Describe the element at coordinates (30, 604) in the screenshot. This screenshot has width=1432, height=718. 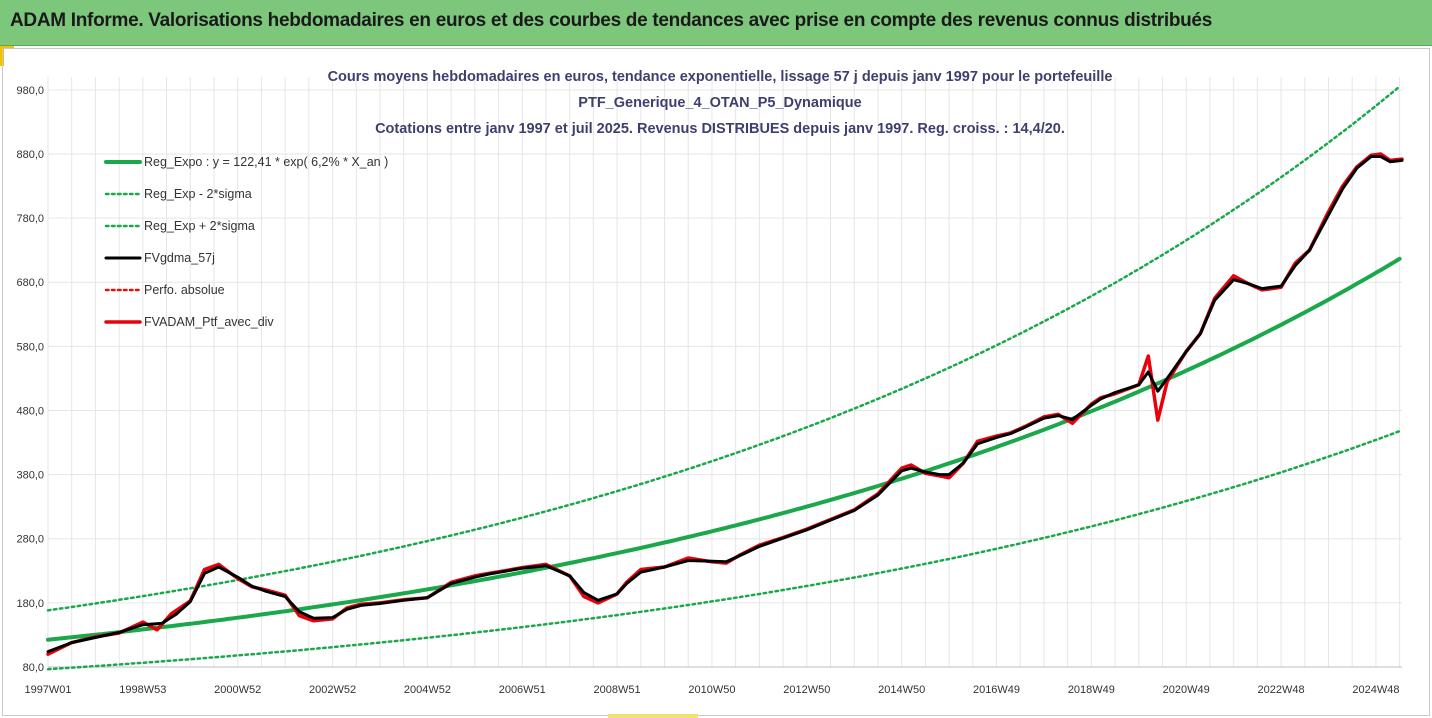
I see `y-tick-label: 180,0` at that location.